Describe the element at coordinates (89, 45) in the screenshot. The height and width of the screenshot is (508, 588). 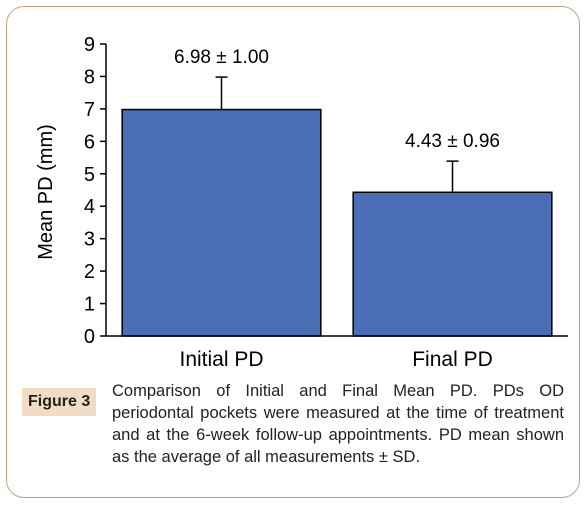
I see `y-tick-label: 9` at that location.